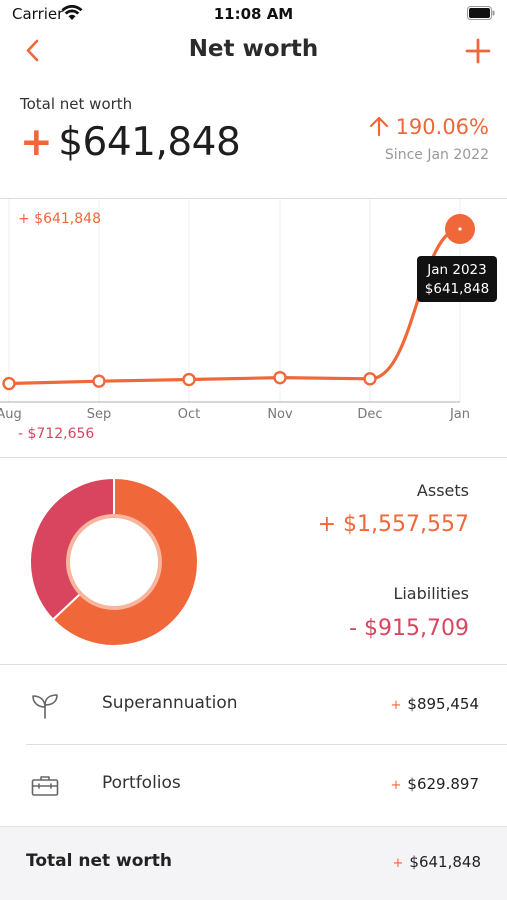 This screenshot has height=900, width=507. I want to click on pie-slice-liabilities, so click(72, 549).